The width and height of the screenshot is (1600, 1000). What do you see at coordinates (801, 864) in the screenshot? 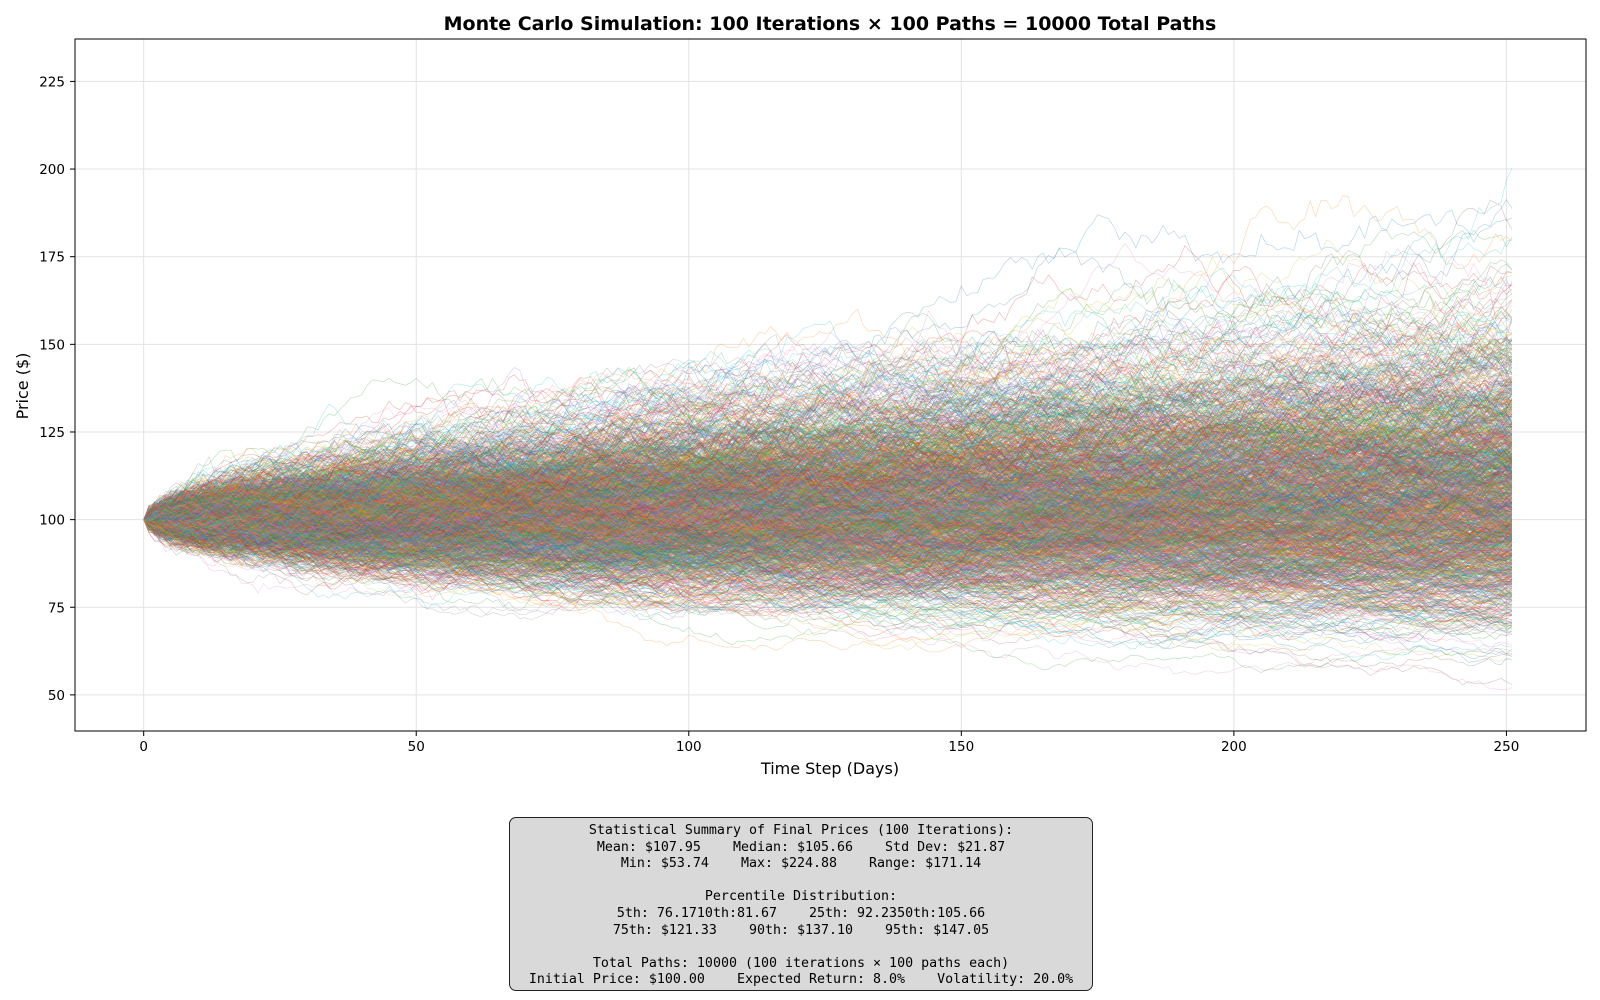
I see `summary-range-stats: Min: $53.74 Max: $224.88 Range: $171.14` at bounding box center [801, 864].